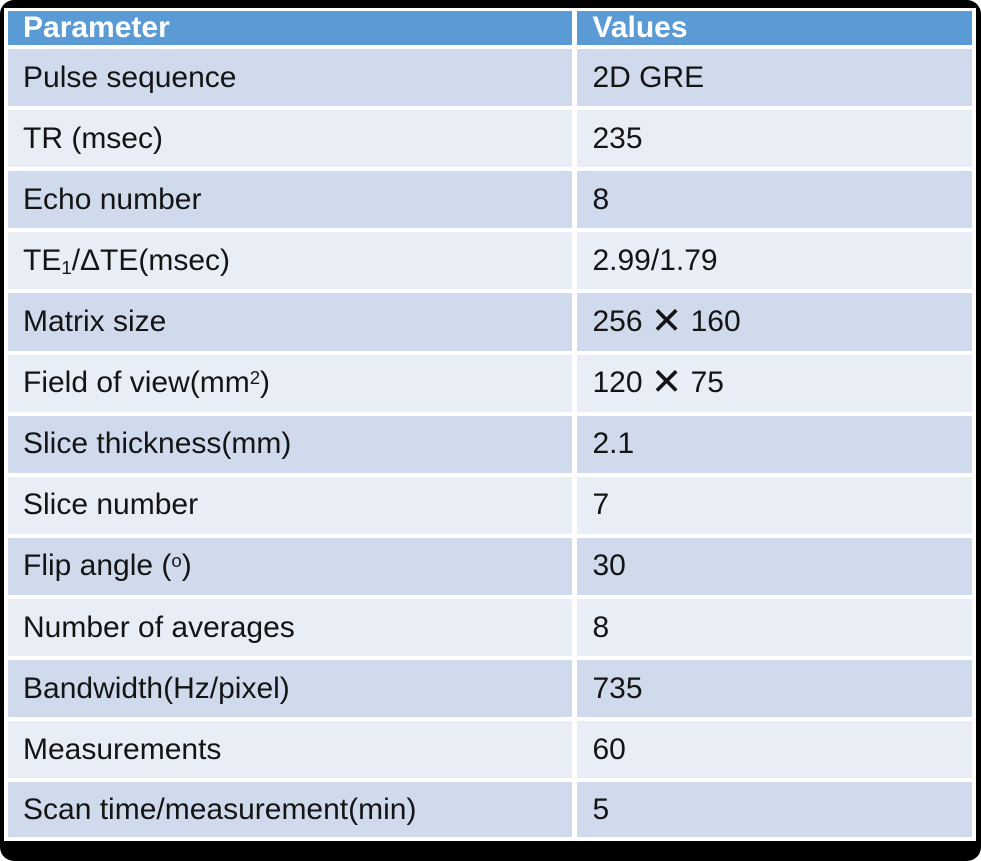 Image resolution: width=981 pixels, height=861 pixels. I want to click on parameter-cell: Flip angle (o), so click(293, 568).